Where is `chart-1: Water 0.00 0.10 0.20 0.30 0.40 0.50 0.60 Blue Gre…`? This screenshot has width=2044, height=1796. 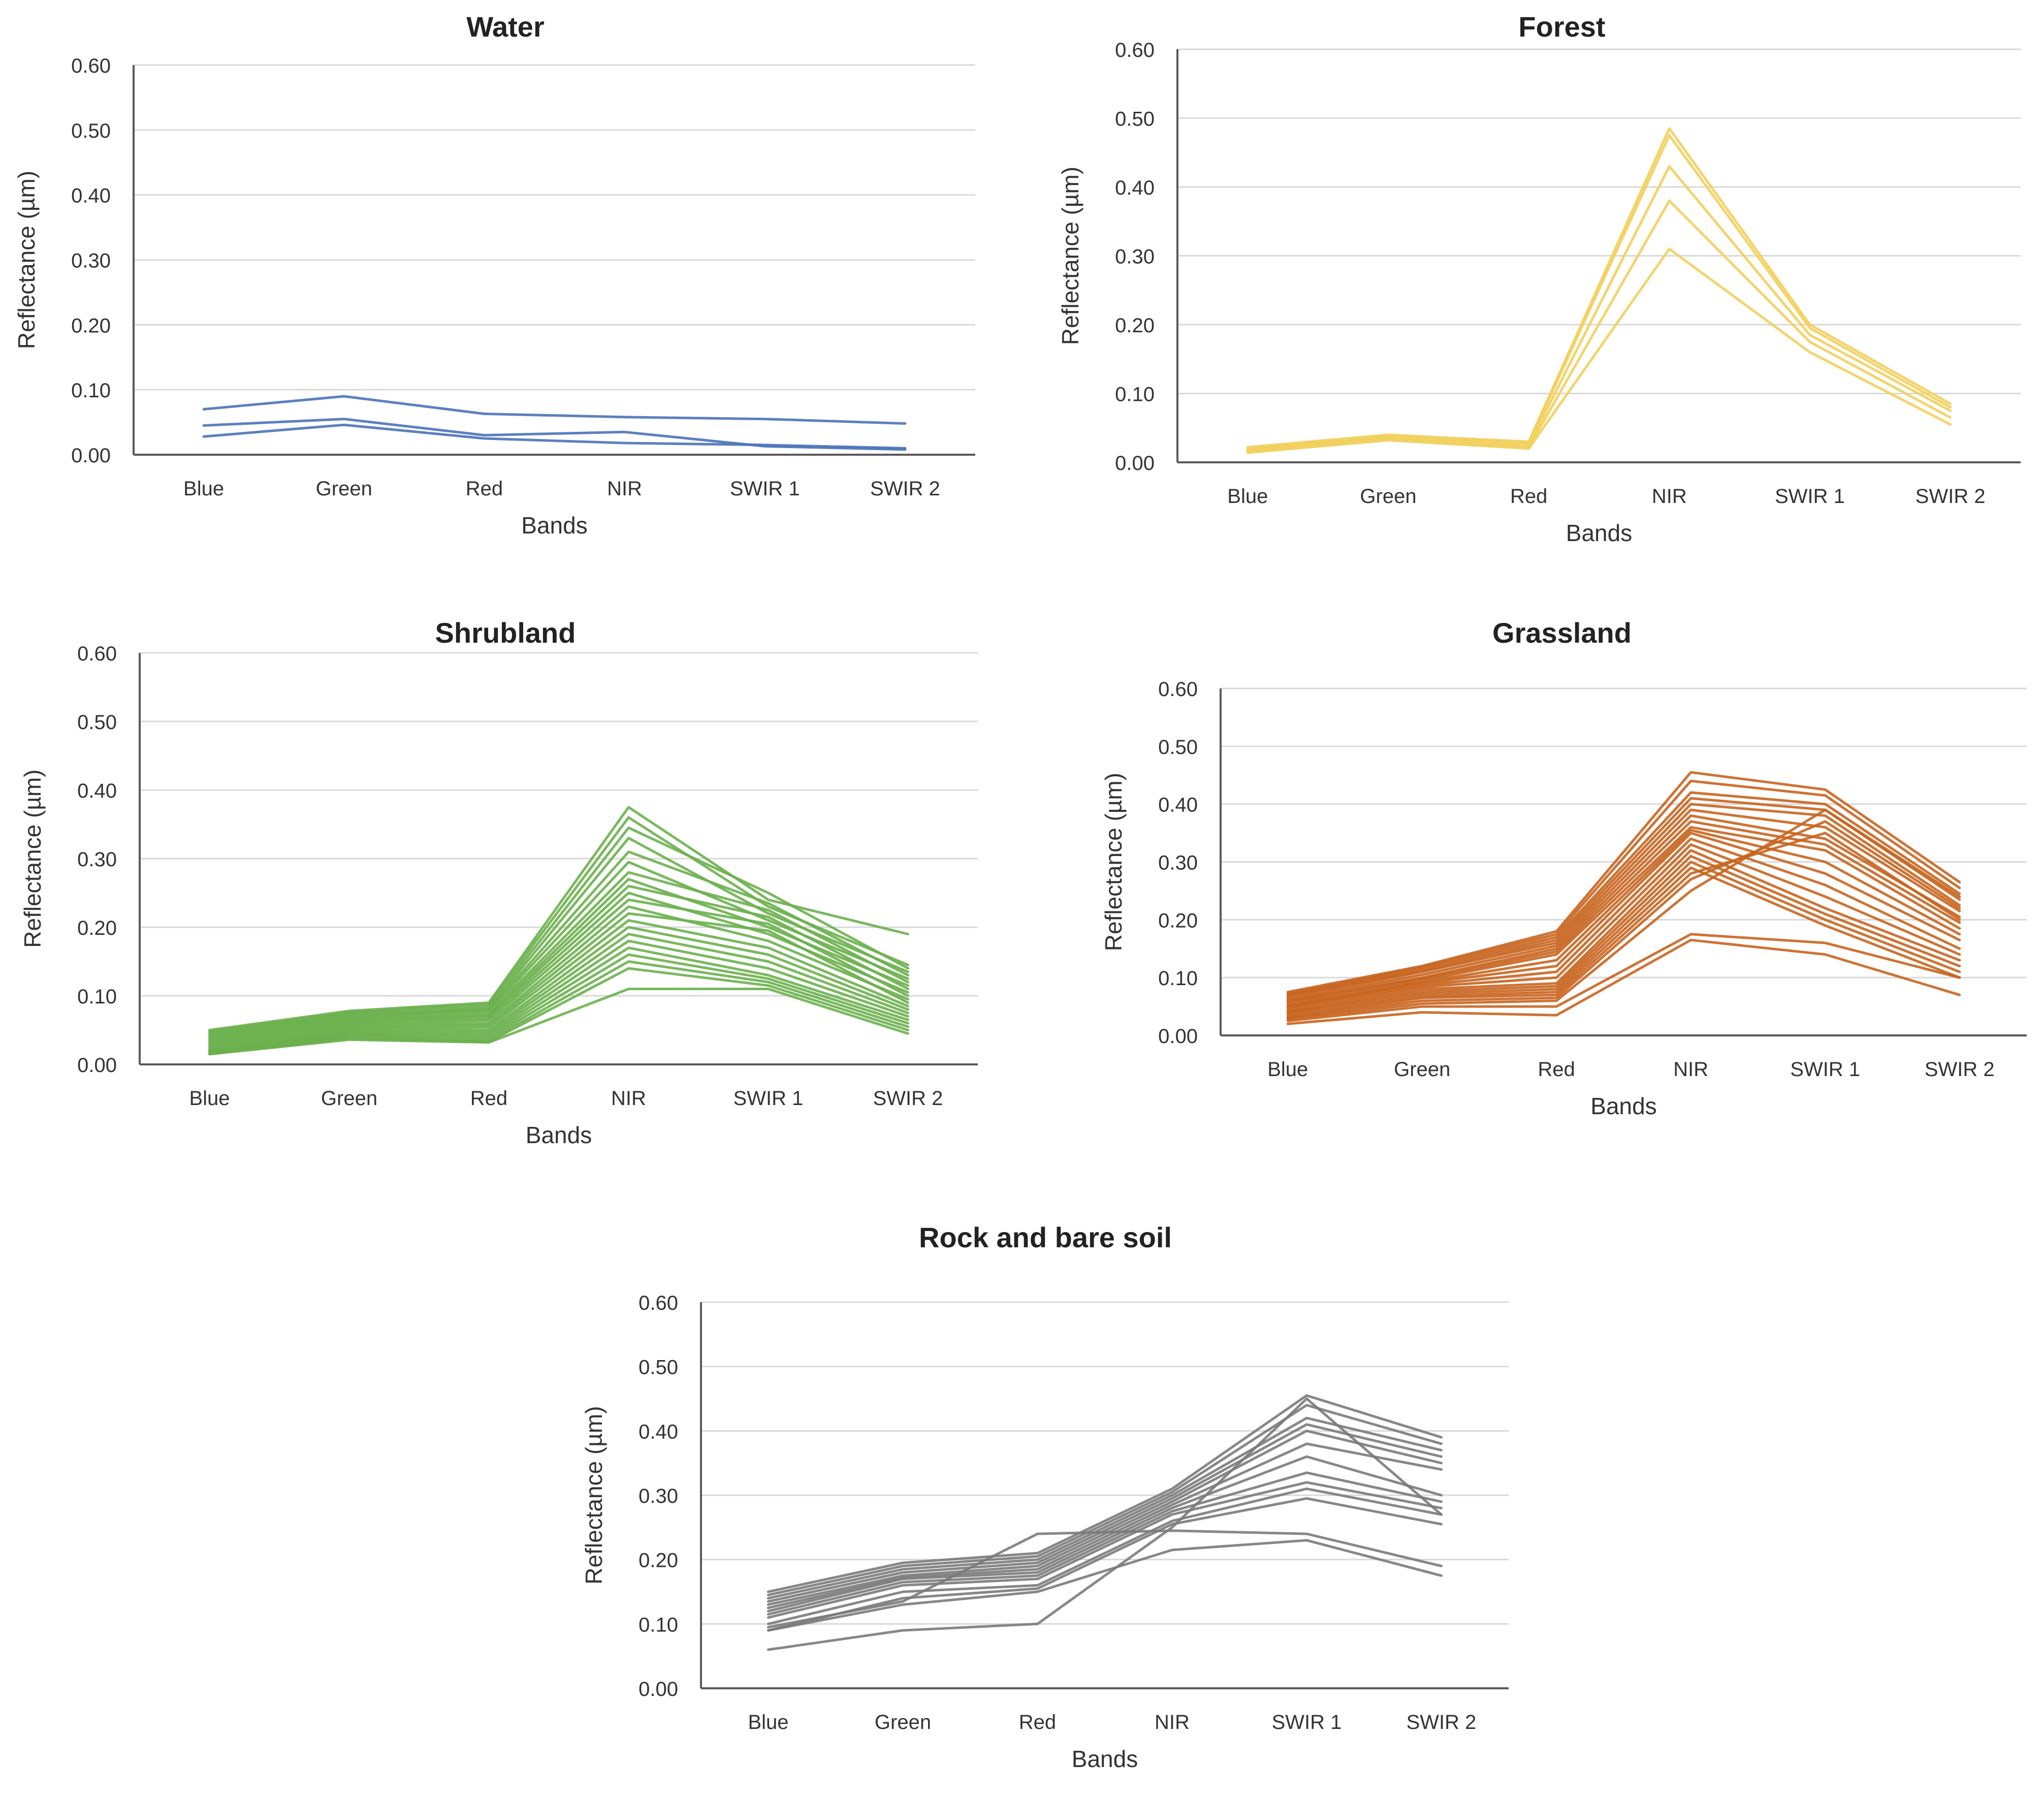
chart-1: Water 0.00 0.10 0.20 0.30 0.40 0.50 0.60 Blue Gre… is located at coordinates (494, 275).